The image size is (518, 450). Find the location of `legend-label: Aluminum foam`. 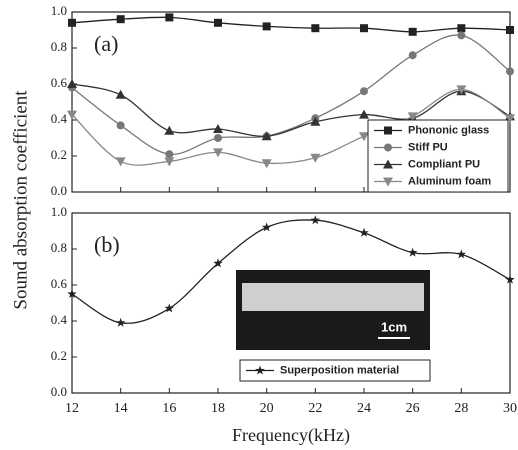

legend-label: Aluminum foam is located at coordinates (449, 181).